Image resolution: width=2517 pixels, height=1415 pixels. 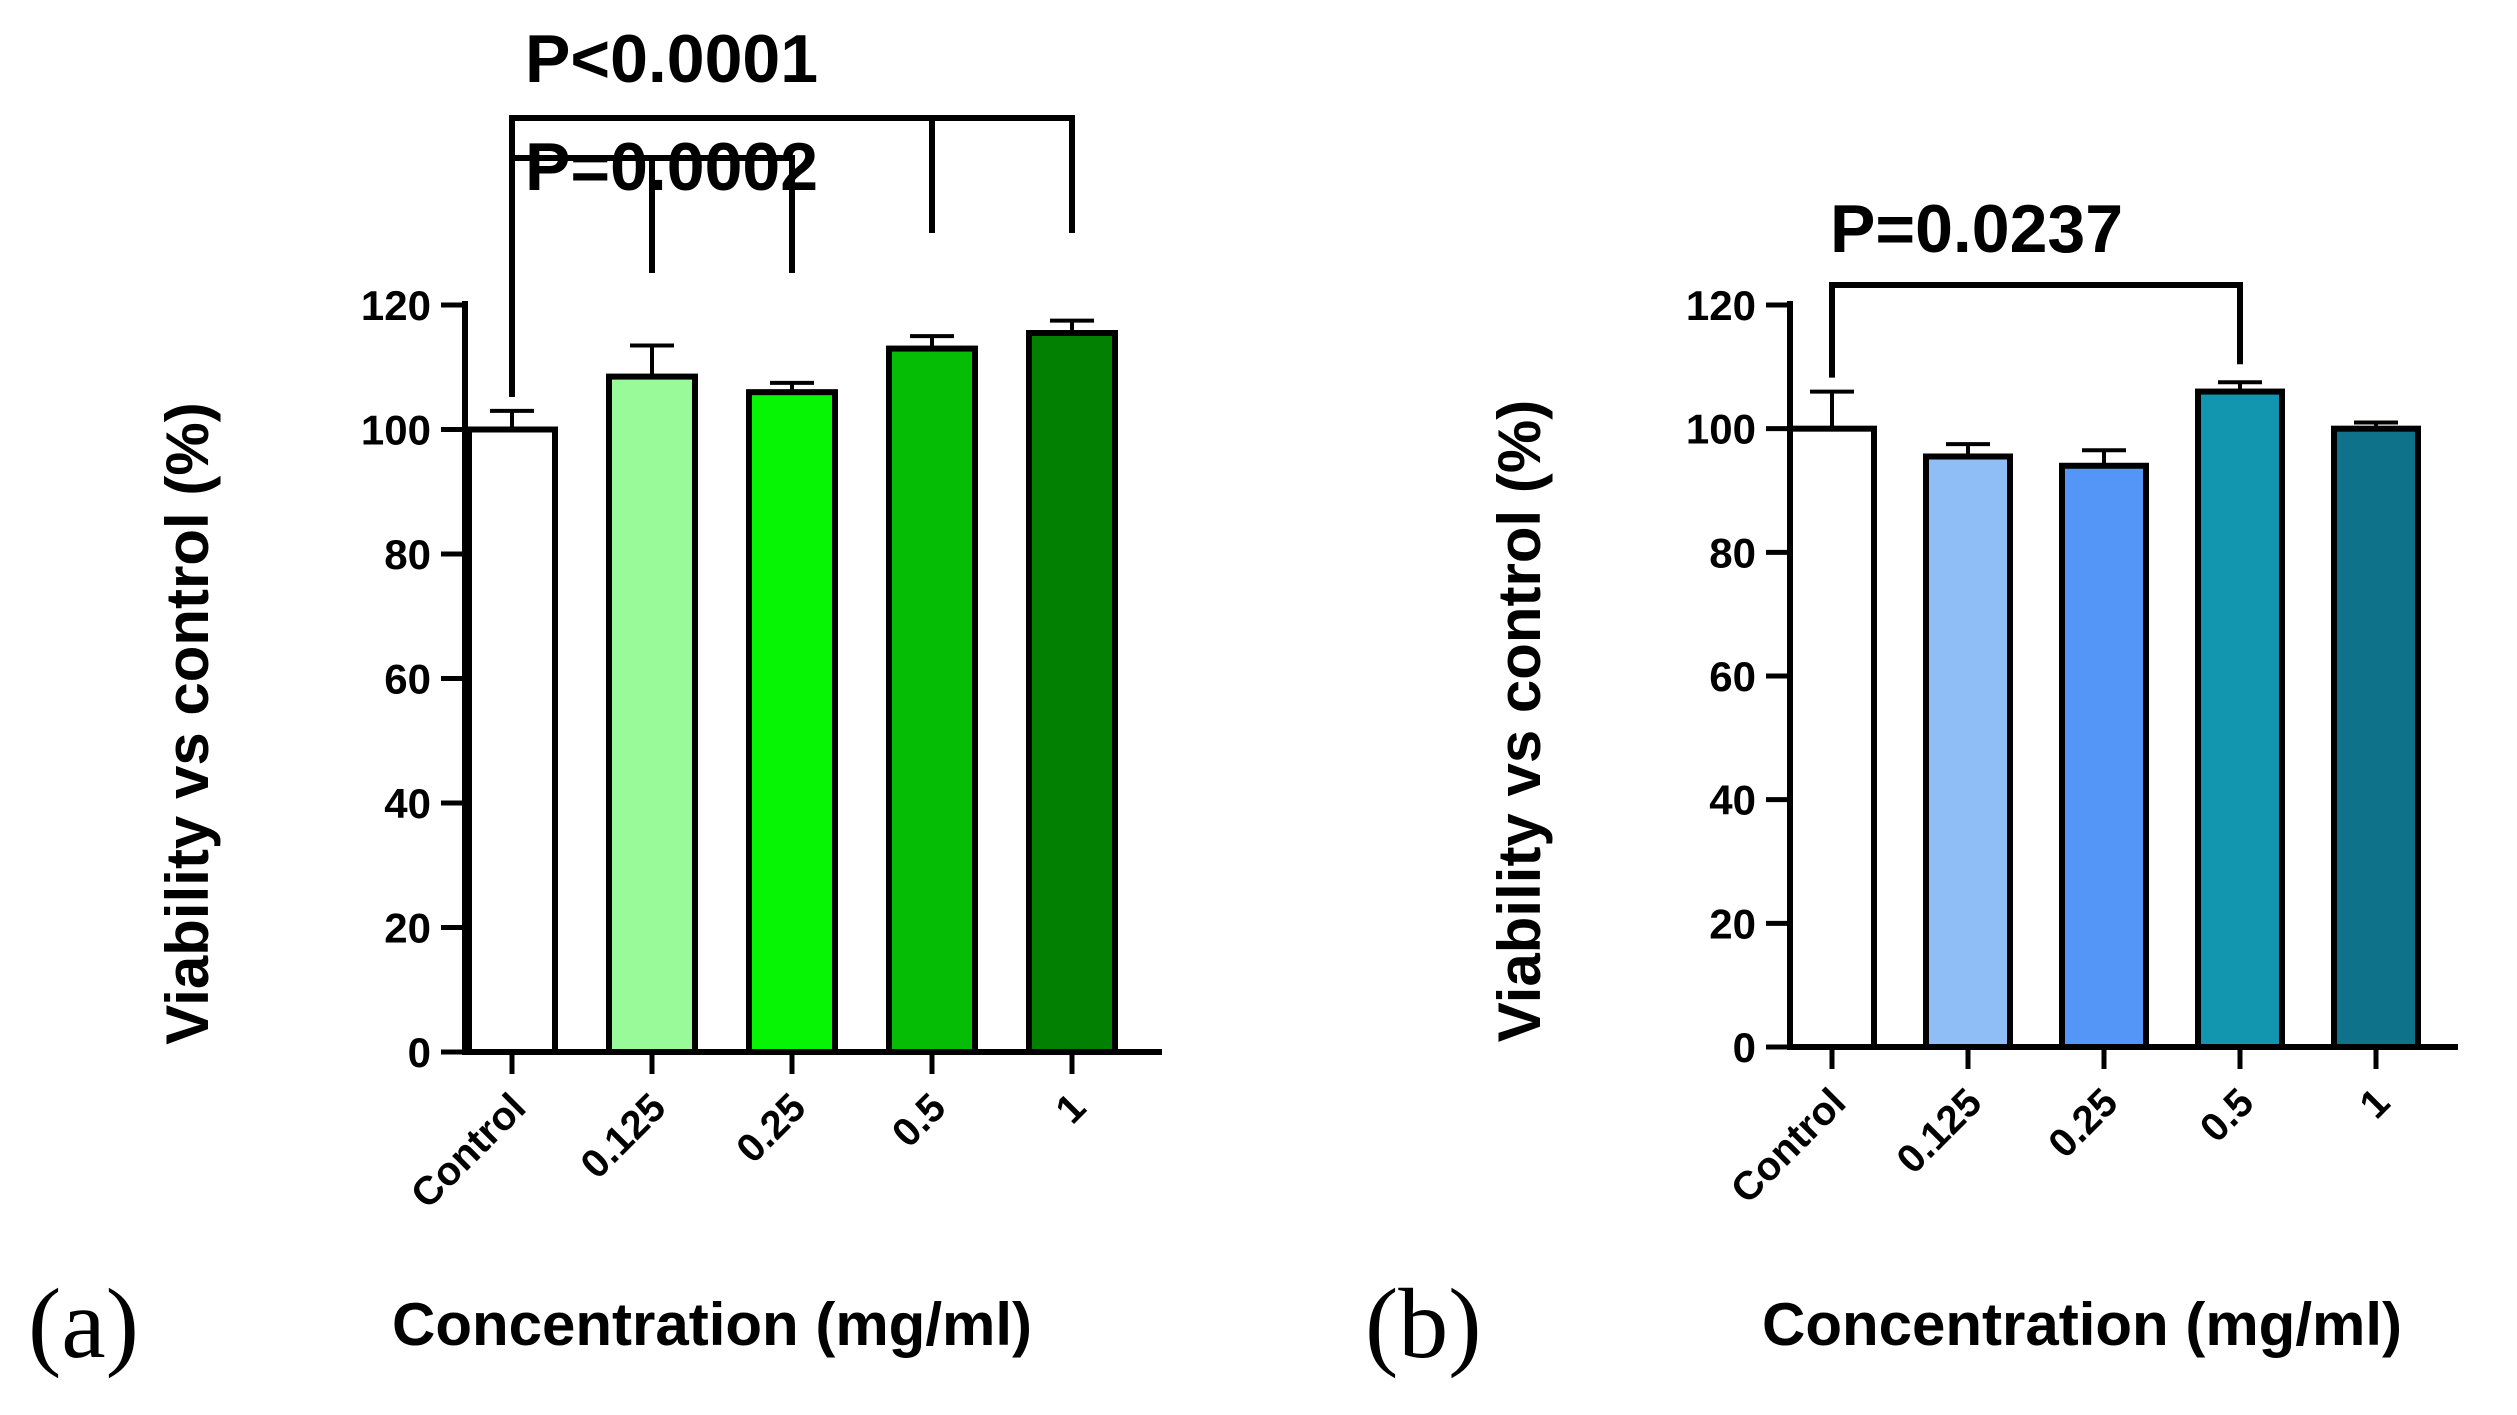 I want to click on p-value-label: P<0.0001, so click(x=671, y=59).